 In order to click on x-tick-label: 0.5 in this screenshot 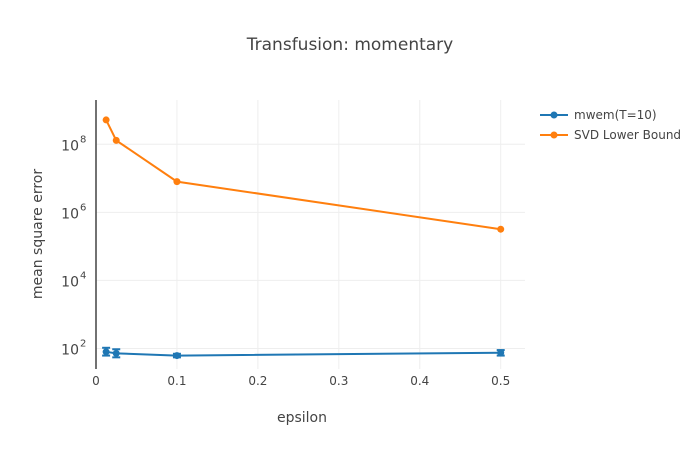, I will do `click(500, 381)`.